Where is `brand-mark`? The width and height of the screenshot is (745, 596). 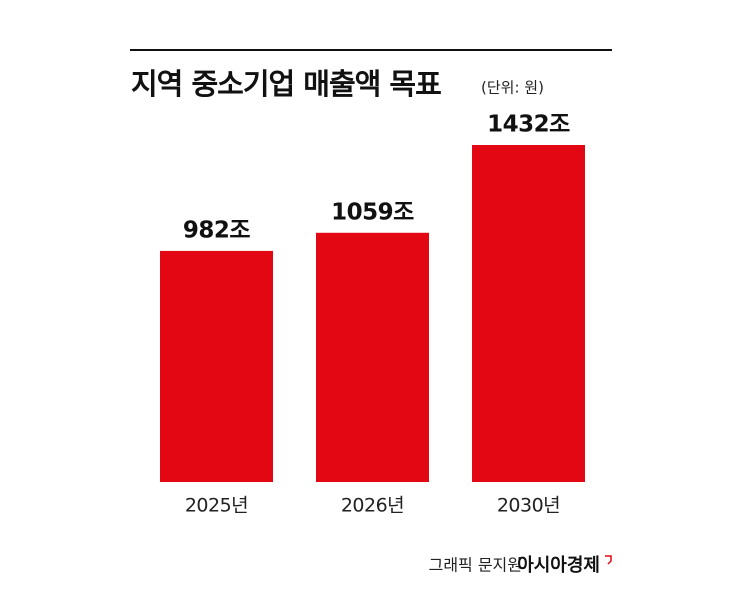
brand-mark is located at coordinates (608, 560).